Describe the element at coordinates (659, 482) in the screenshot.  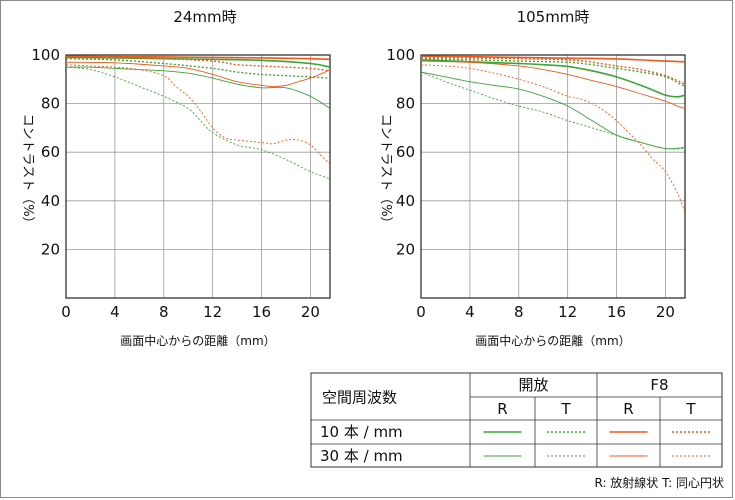
I see `legend-note: R: 放射線状 T: 同心円状` at that location.